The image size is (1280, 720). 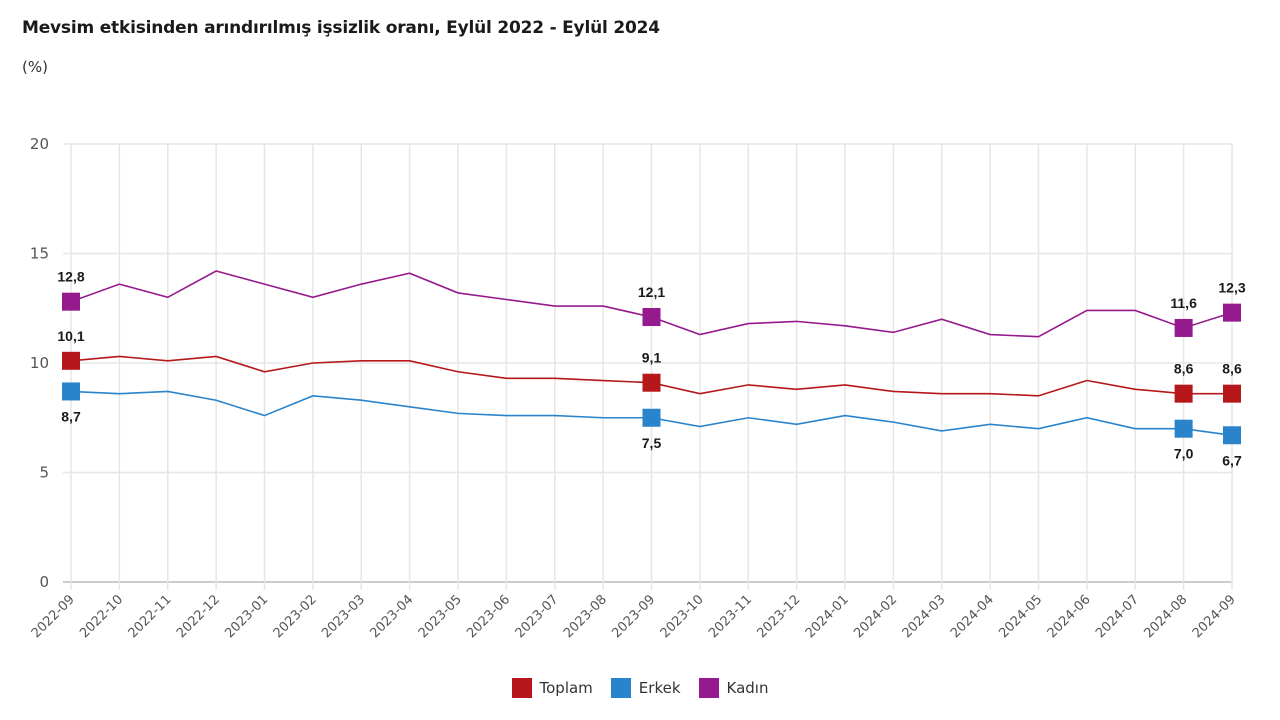 I want to click on data-label: 9,1, so click(x=652, y=358).